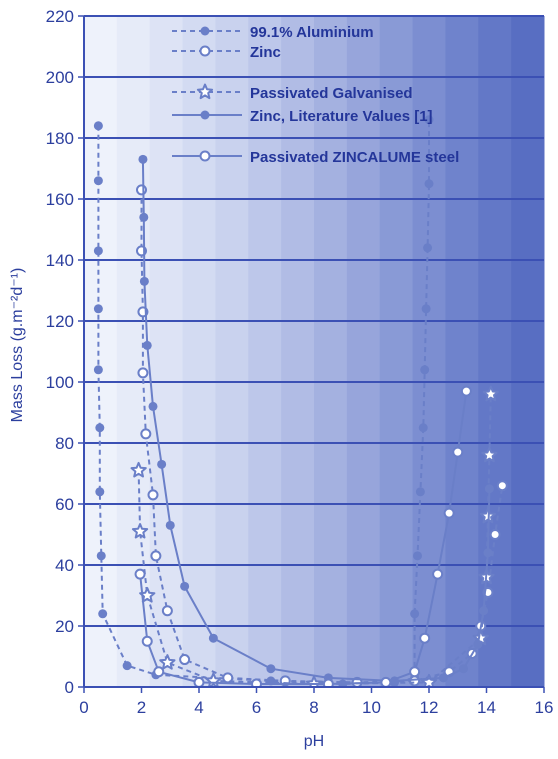 The image size is (558, 759). I want to click on legend-label: Passivated Galvanised, so click(331, 93).